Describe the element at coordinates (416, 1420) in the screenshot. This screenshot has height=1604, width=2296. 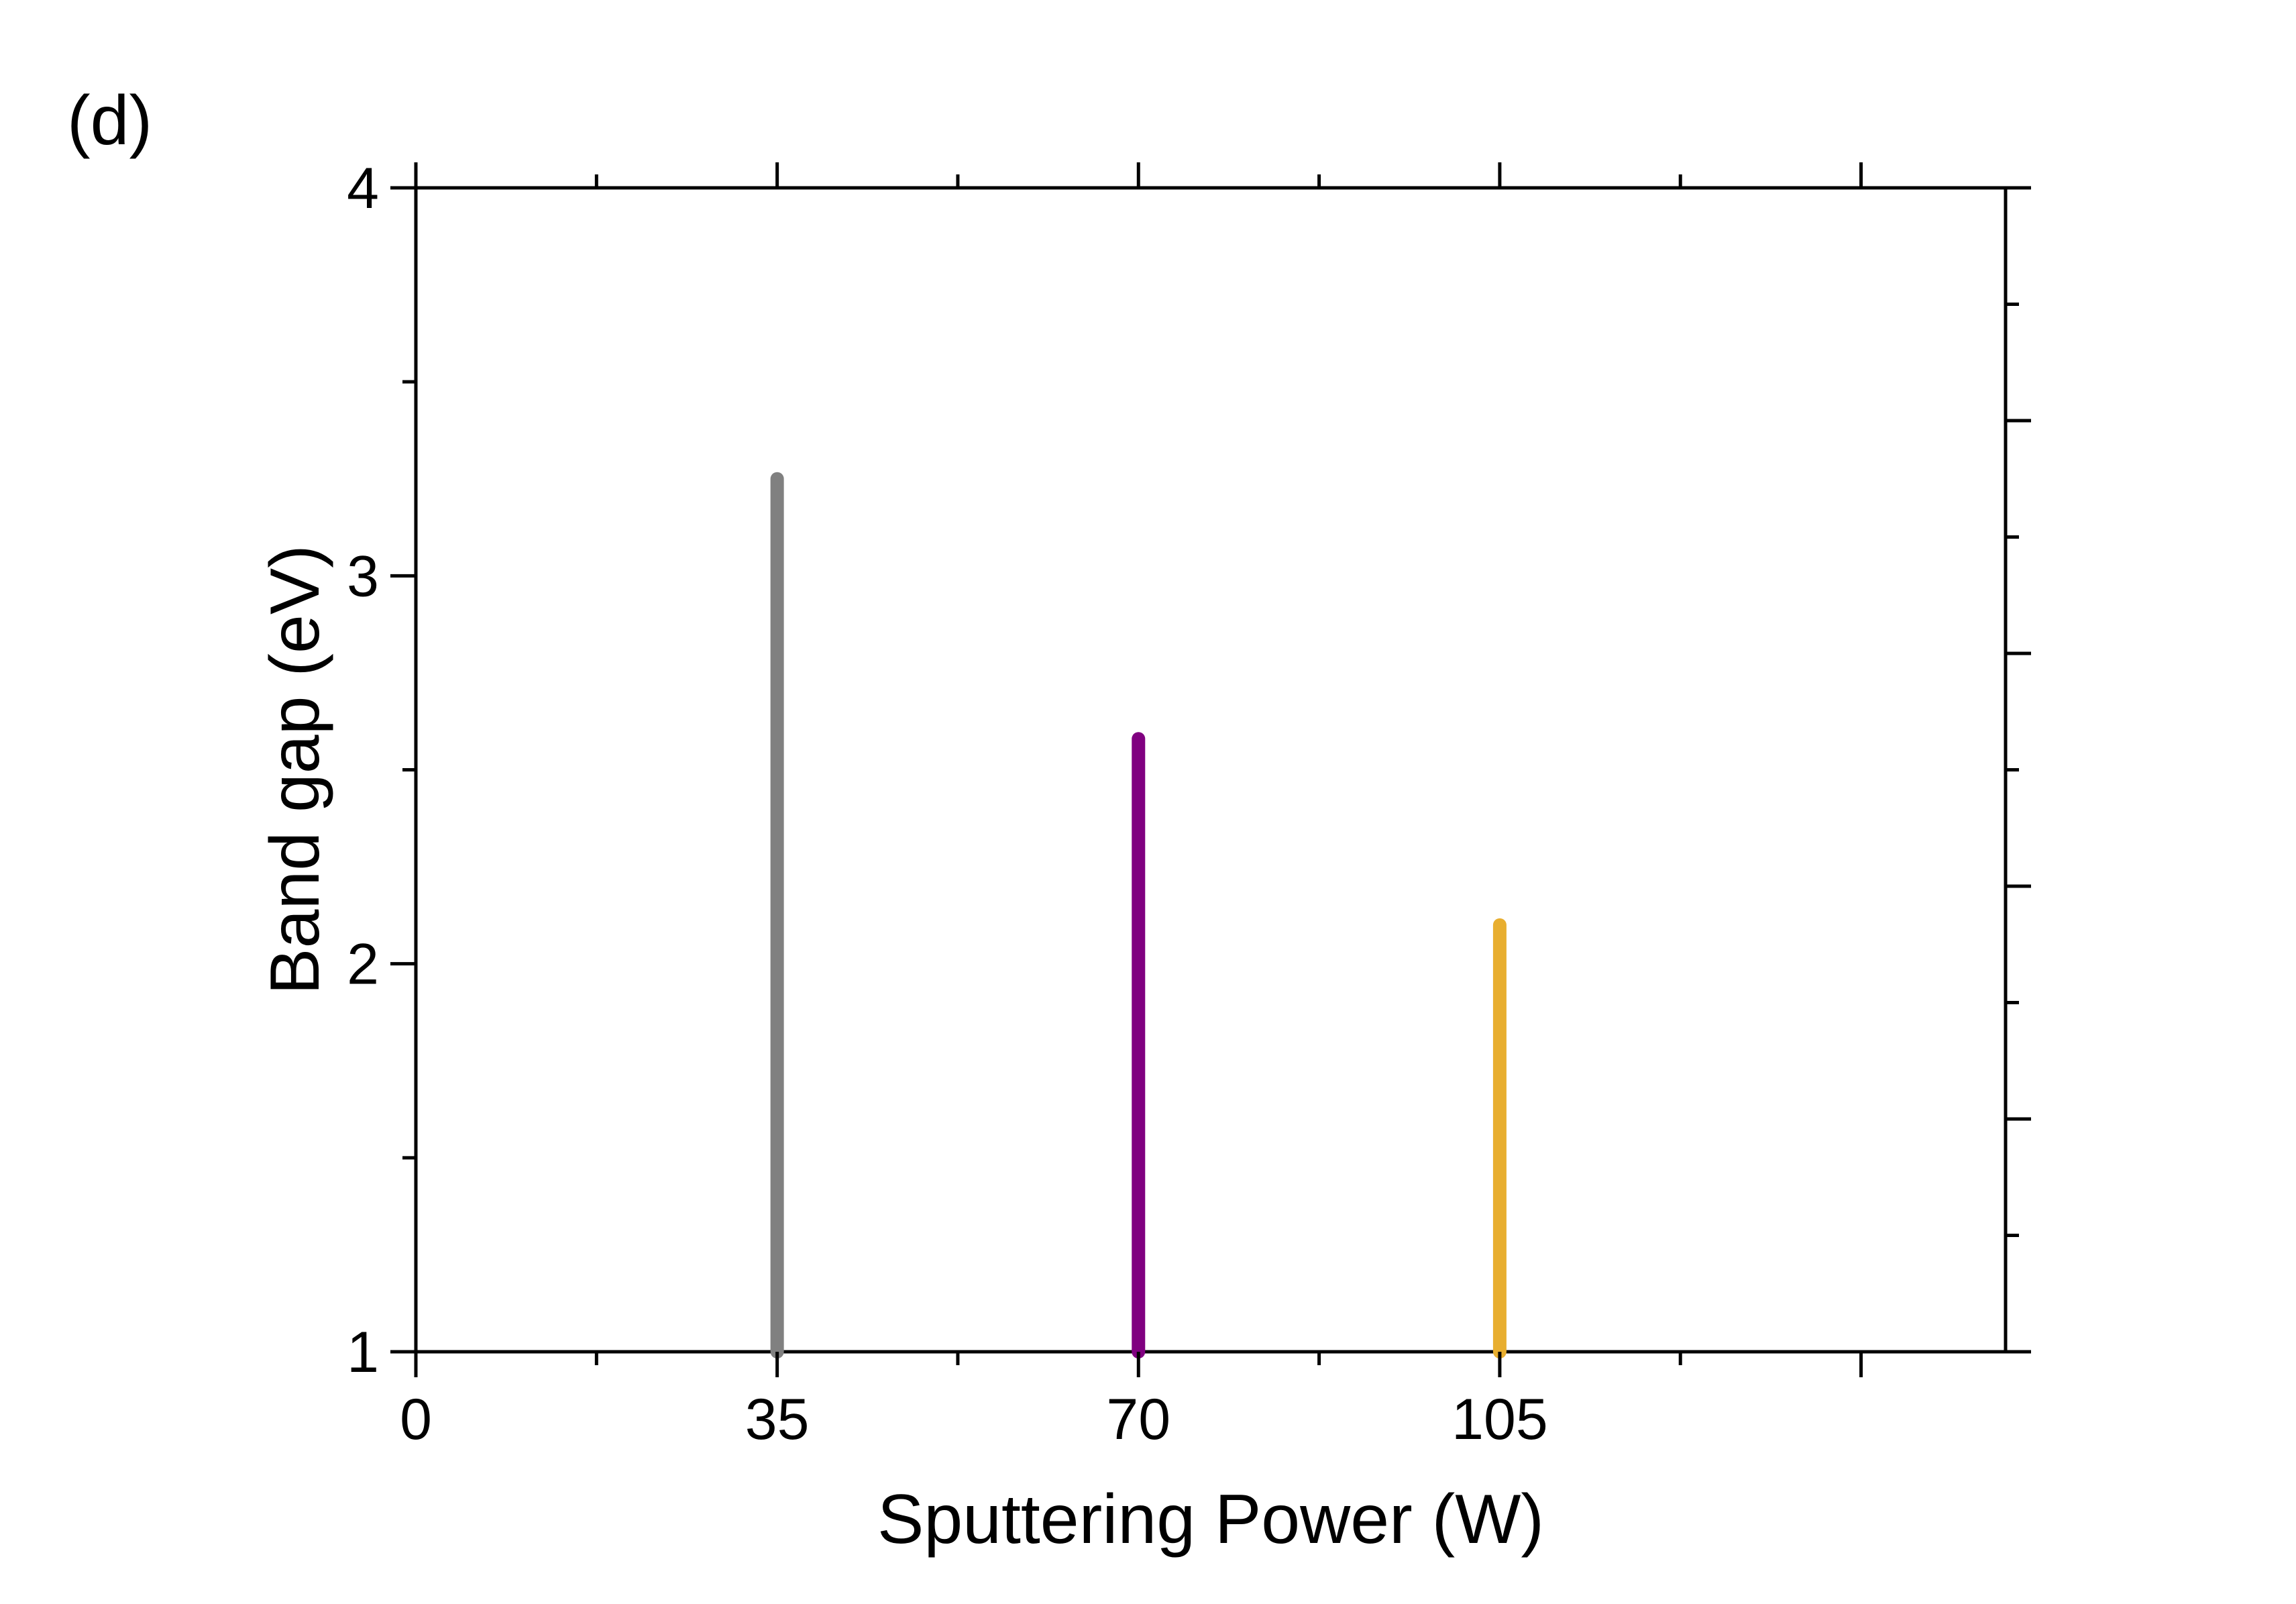
I see `x-tick-label: 0` at that location.